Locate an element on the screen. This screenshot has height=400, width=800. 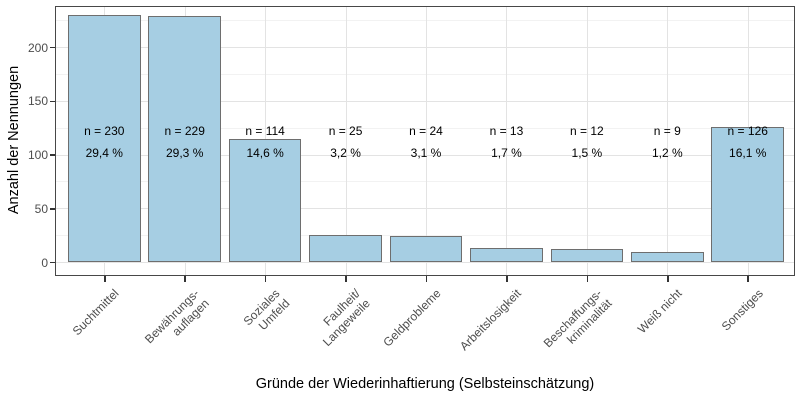
bar-n-label: n = 114 is located at coordinates (265, 131).